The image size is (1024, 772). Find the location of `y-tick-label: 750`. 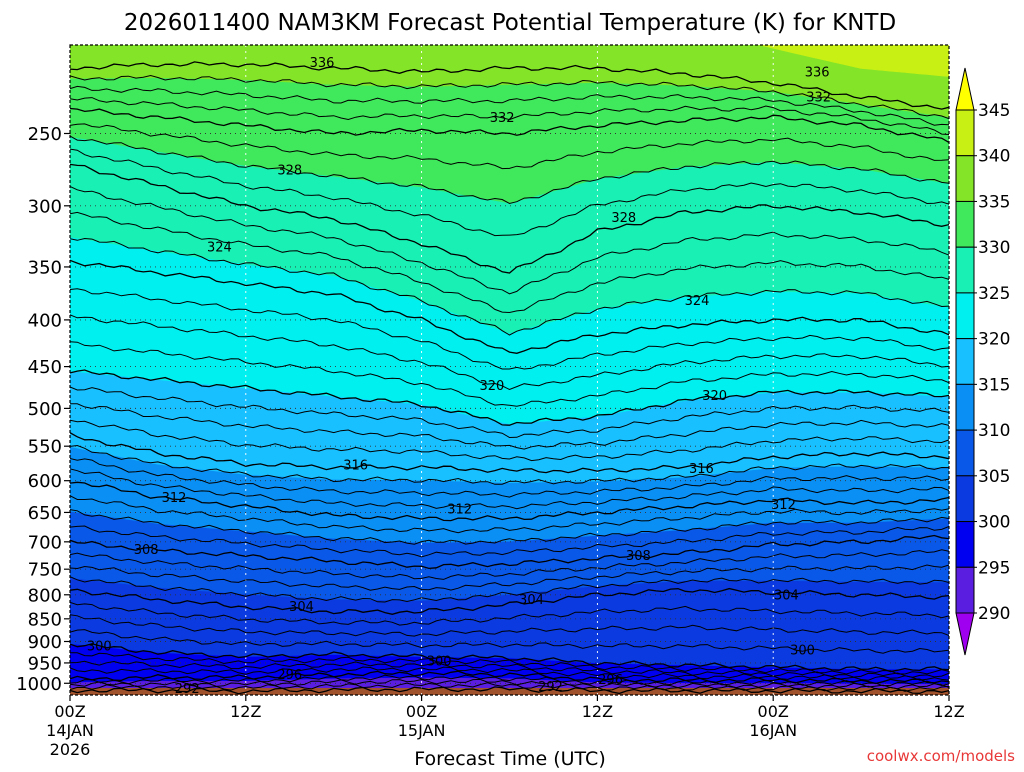

y-tick-label: 750 is located at coordinates (45, 570).